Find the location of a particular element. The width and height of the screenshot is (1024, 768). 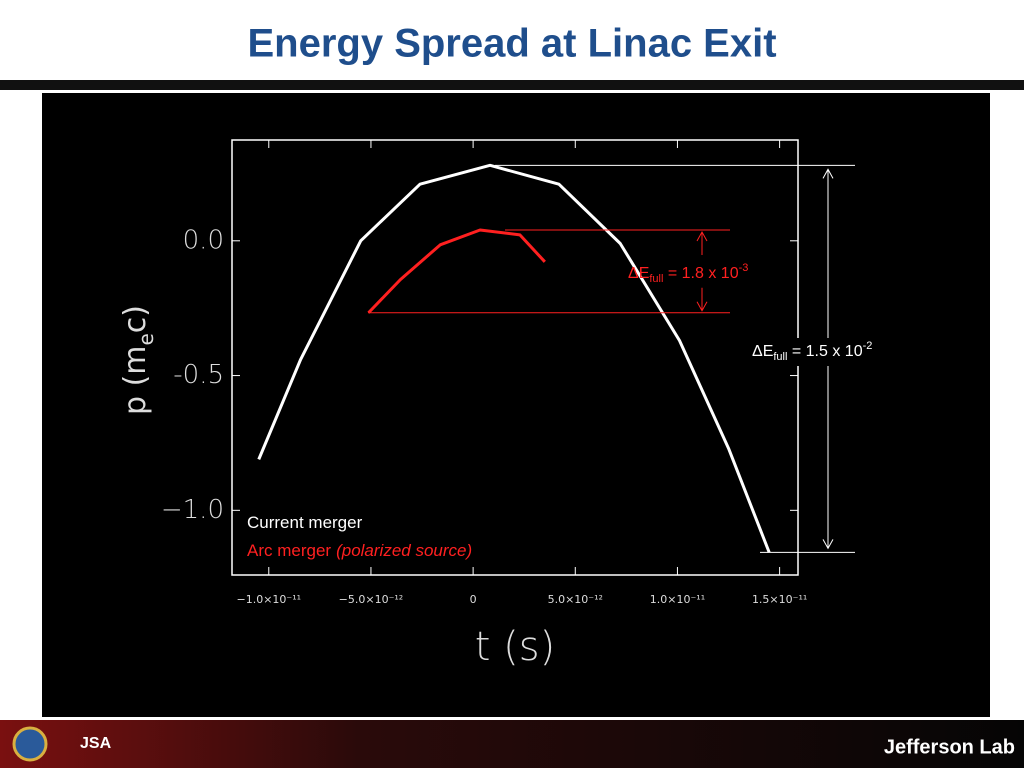

spread-label: ΔEfull = 1.8 x 10-3 is located at coordinates (688, 273).